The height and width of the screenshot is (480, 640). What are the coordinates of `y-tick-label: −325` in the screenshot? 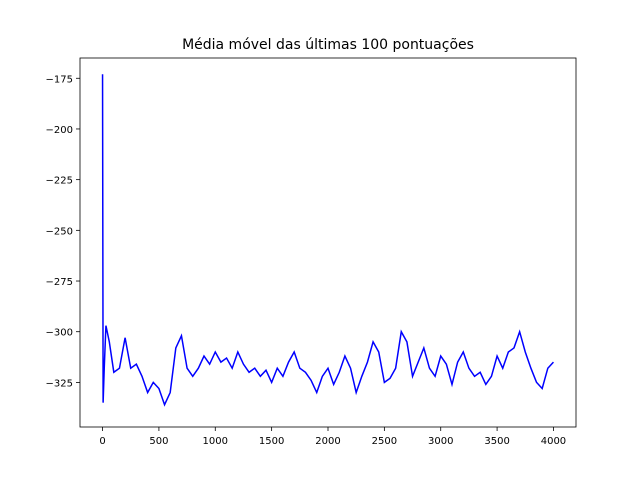 It's located at (59, 383).